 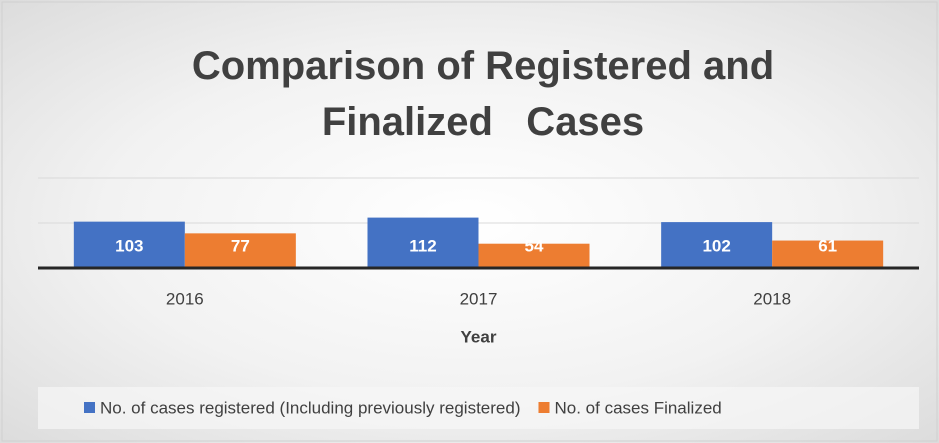 I want to click on data-label: 103, so click(x=129, y=245).